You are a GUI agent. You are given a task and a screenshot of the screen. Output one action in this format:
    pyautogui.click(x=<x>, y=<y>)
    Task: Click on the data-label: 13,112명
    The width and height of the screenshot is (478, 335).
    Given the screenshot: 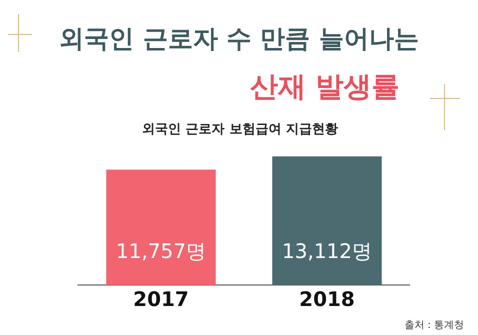 What is the action you would take?
    pyautogui.click(x=327, y=251)
    